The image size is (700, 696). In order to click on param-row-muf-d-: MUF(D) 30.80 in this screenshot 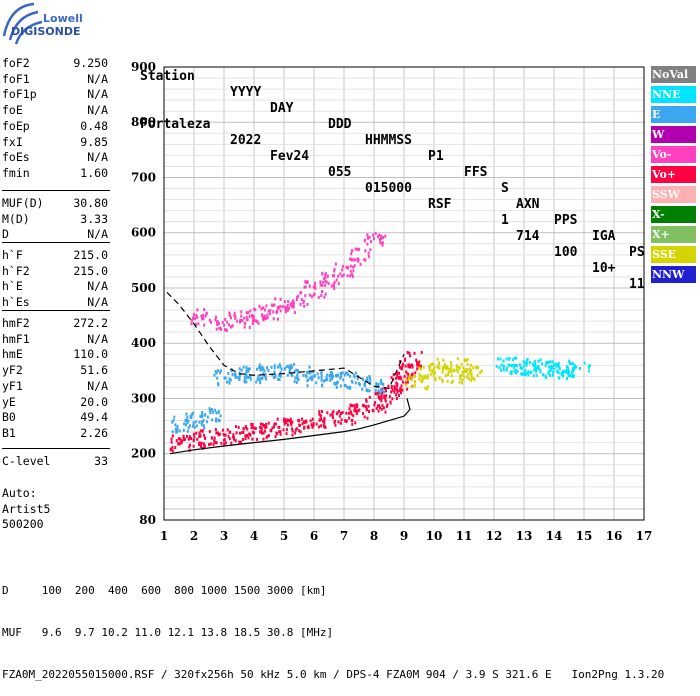, I will do `click(55, 204)`.